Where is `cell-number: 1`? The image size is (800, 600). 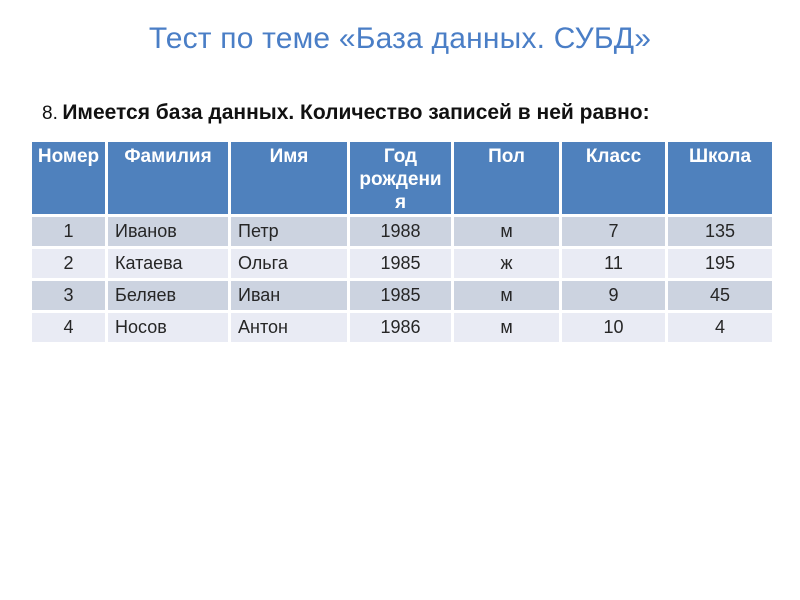
cell-number: 1 is located at coordinates (68, 232).